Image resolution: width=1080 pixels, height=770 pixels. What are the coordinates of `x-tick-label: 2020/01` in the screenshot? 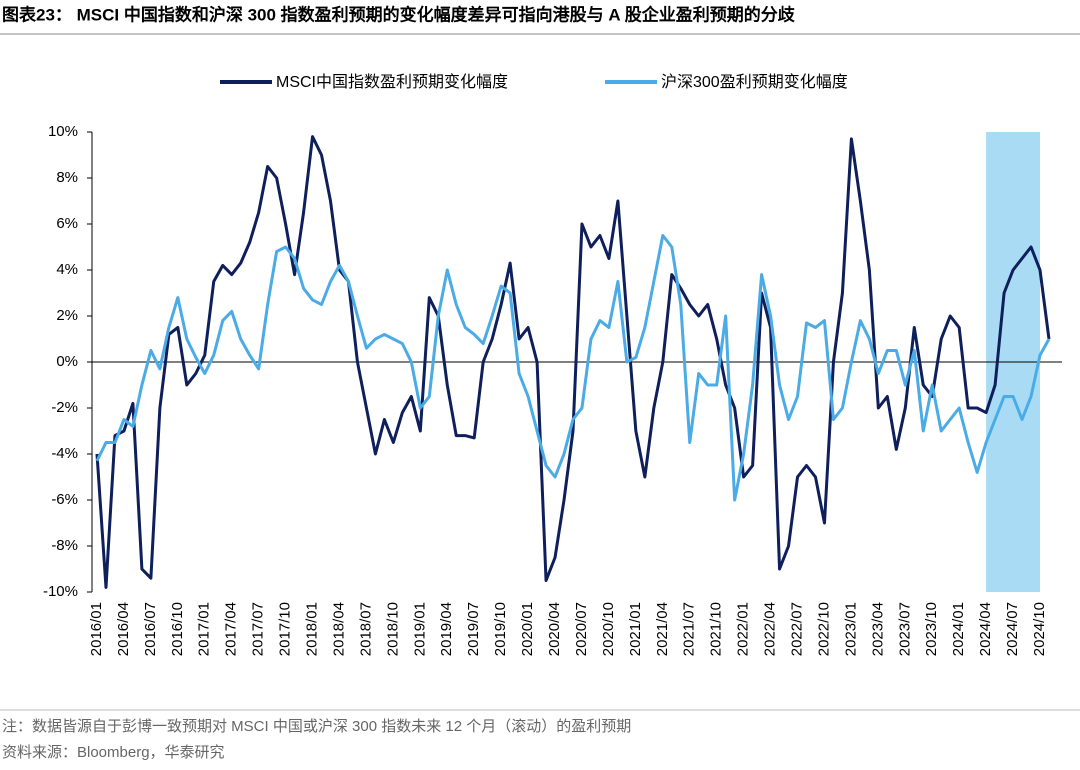 It's located at (527, 629).